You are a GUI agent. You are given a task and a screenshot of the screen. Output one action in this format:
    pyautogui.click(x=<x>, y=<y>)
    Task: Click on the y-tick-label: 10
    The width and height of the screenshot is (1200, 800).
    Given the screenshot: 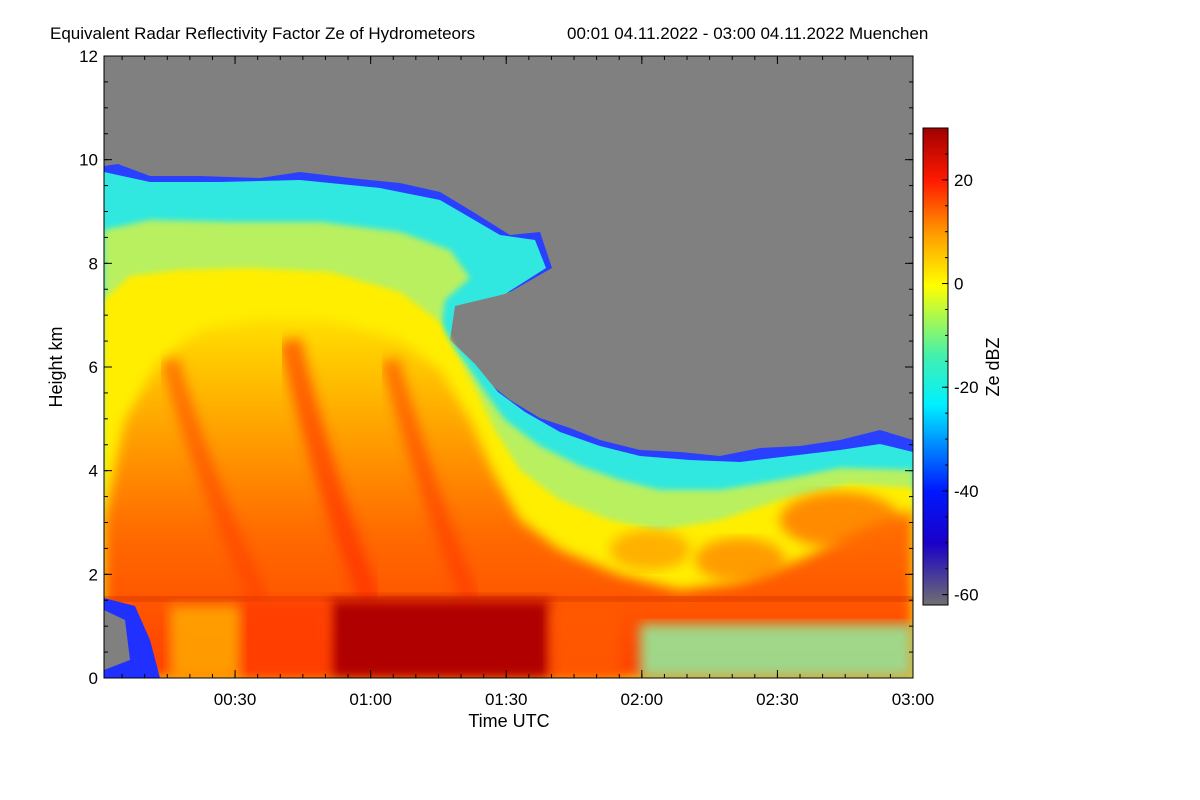 What is the action you would take?
    pyautogui.click(x=88, y=160)
    